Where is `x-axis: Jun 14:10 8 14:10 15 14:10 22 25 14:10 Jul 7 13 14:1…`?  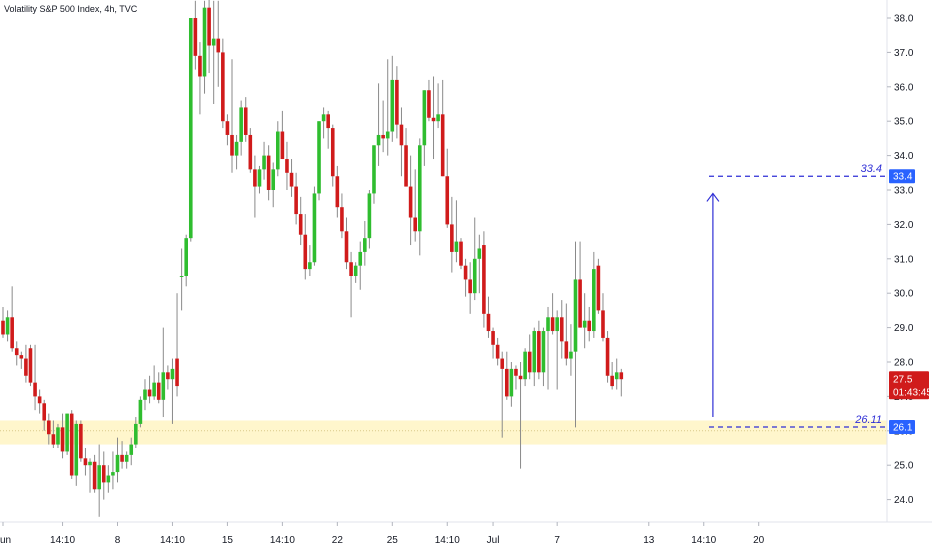
x-axis: Jun 14:10 8 14:10 15 14:10 22 25 14:10 Jul 7 13 14:1… is located at coordinates (382, 534).